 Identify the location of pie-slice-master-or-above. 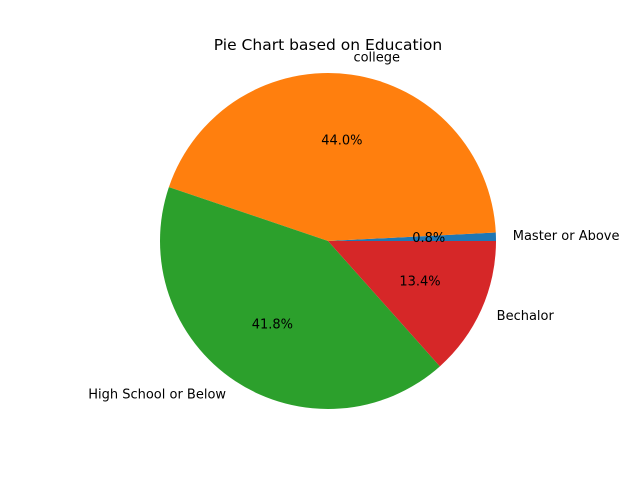
(412, 236).